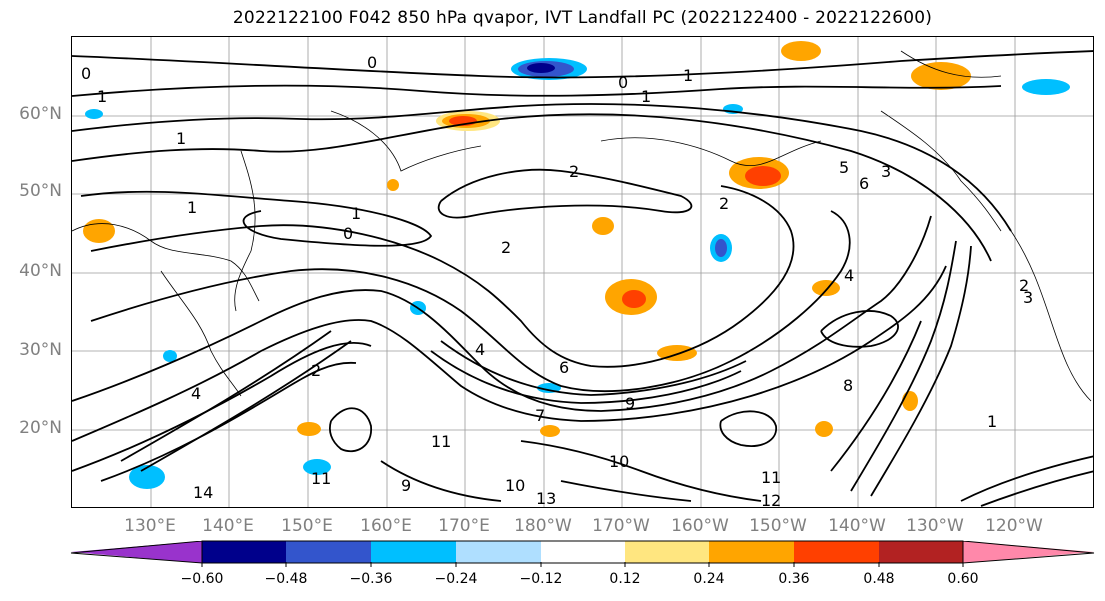 The image size is (1105, 601). Describe the element at coordinates (203, 492) in the screenshot. I see `contour-label: 14` at that location.